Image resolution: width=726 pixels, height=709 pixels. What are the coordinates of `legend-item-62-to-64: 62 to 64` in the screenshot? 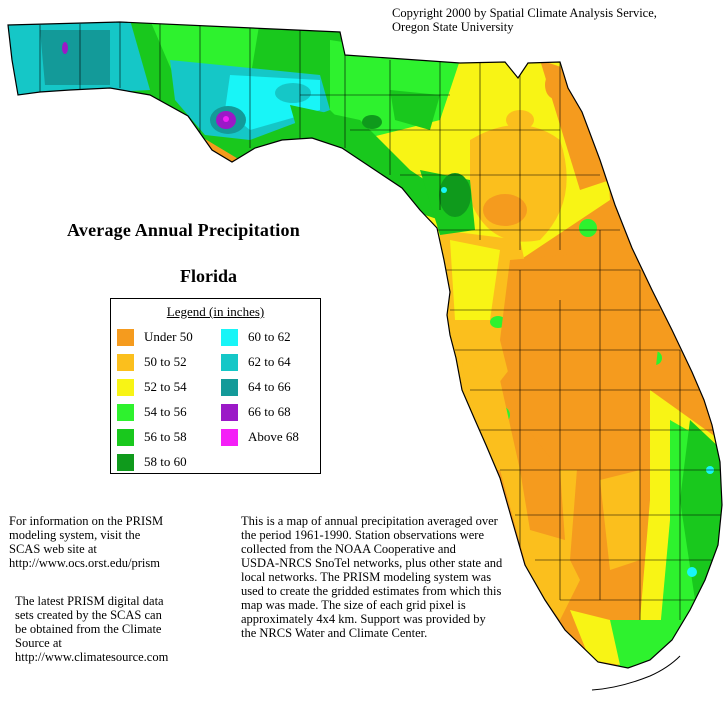 It's located at (256, 362).